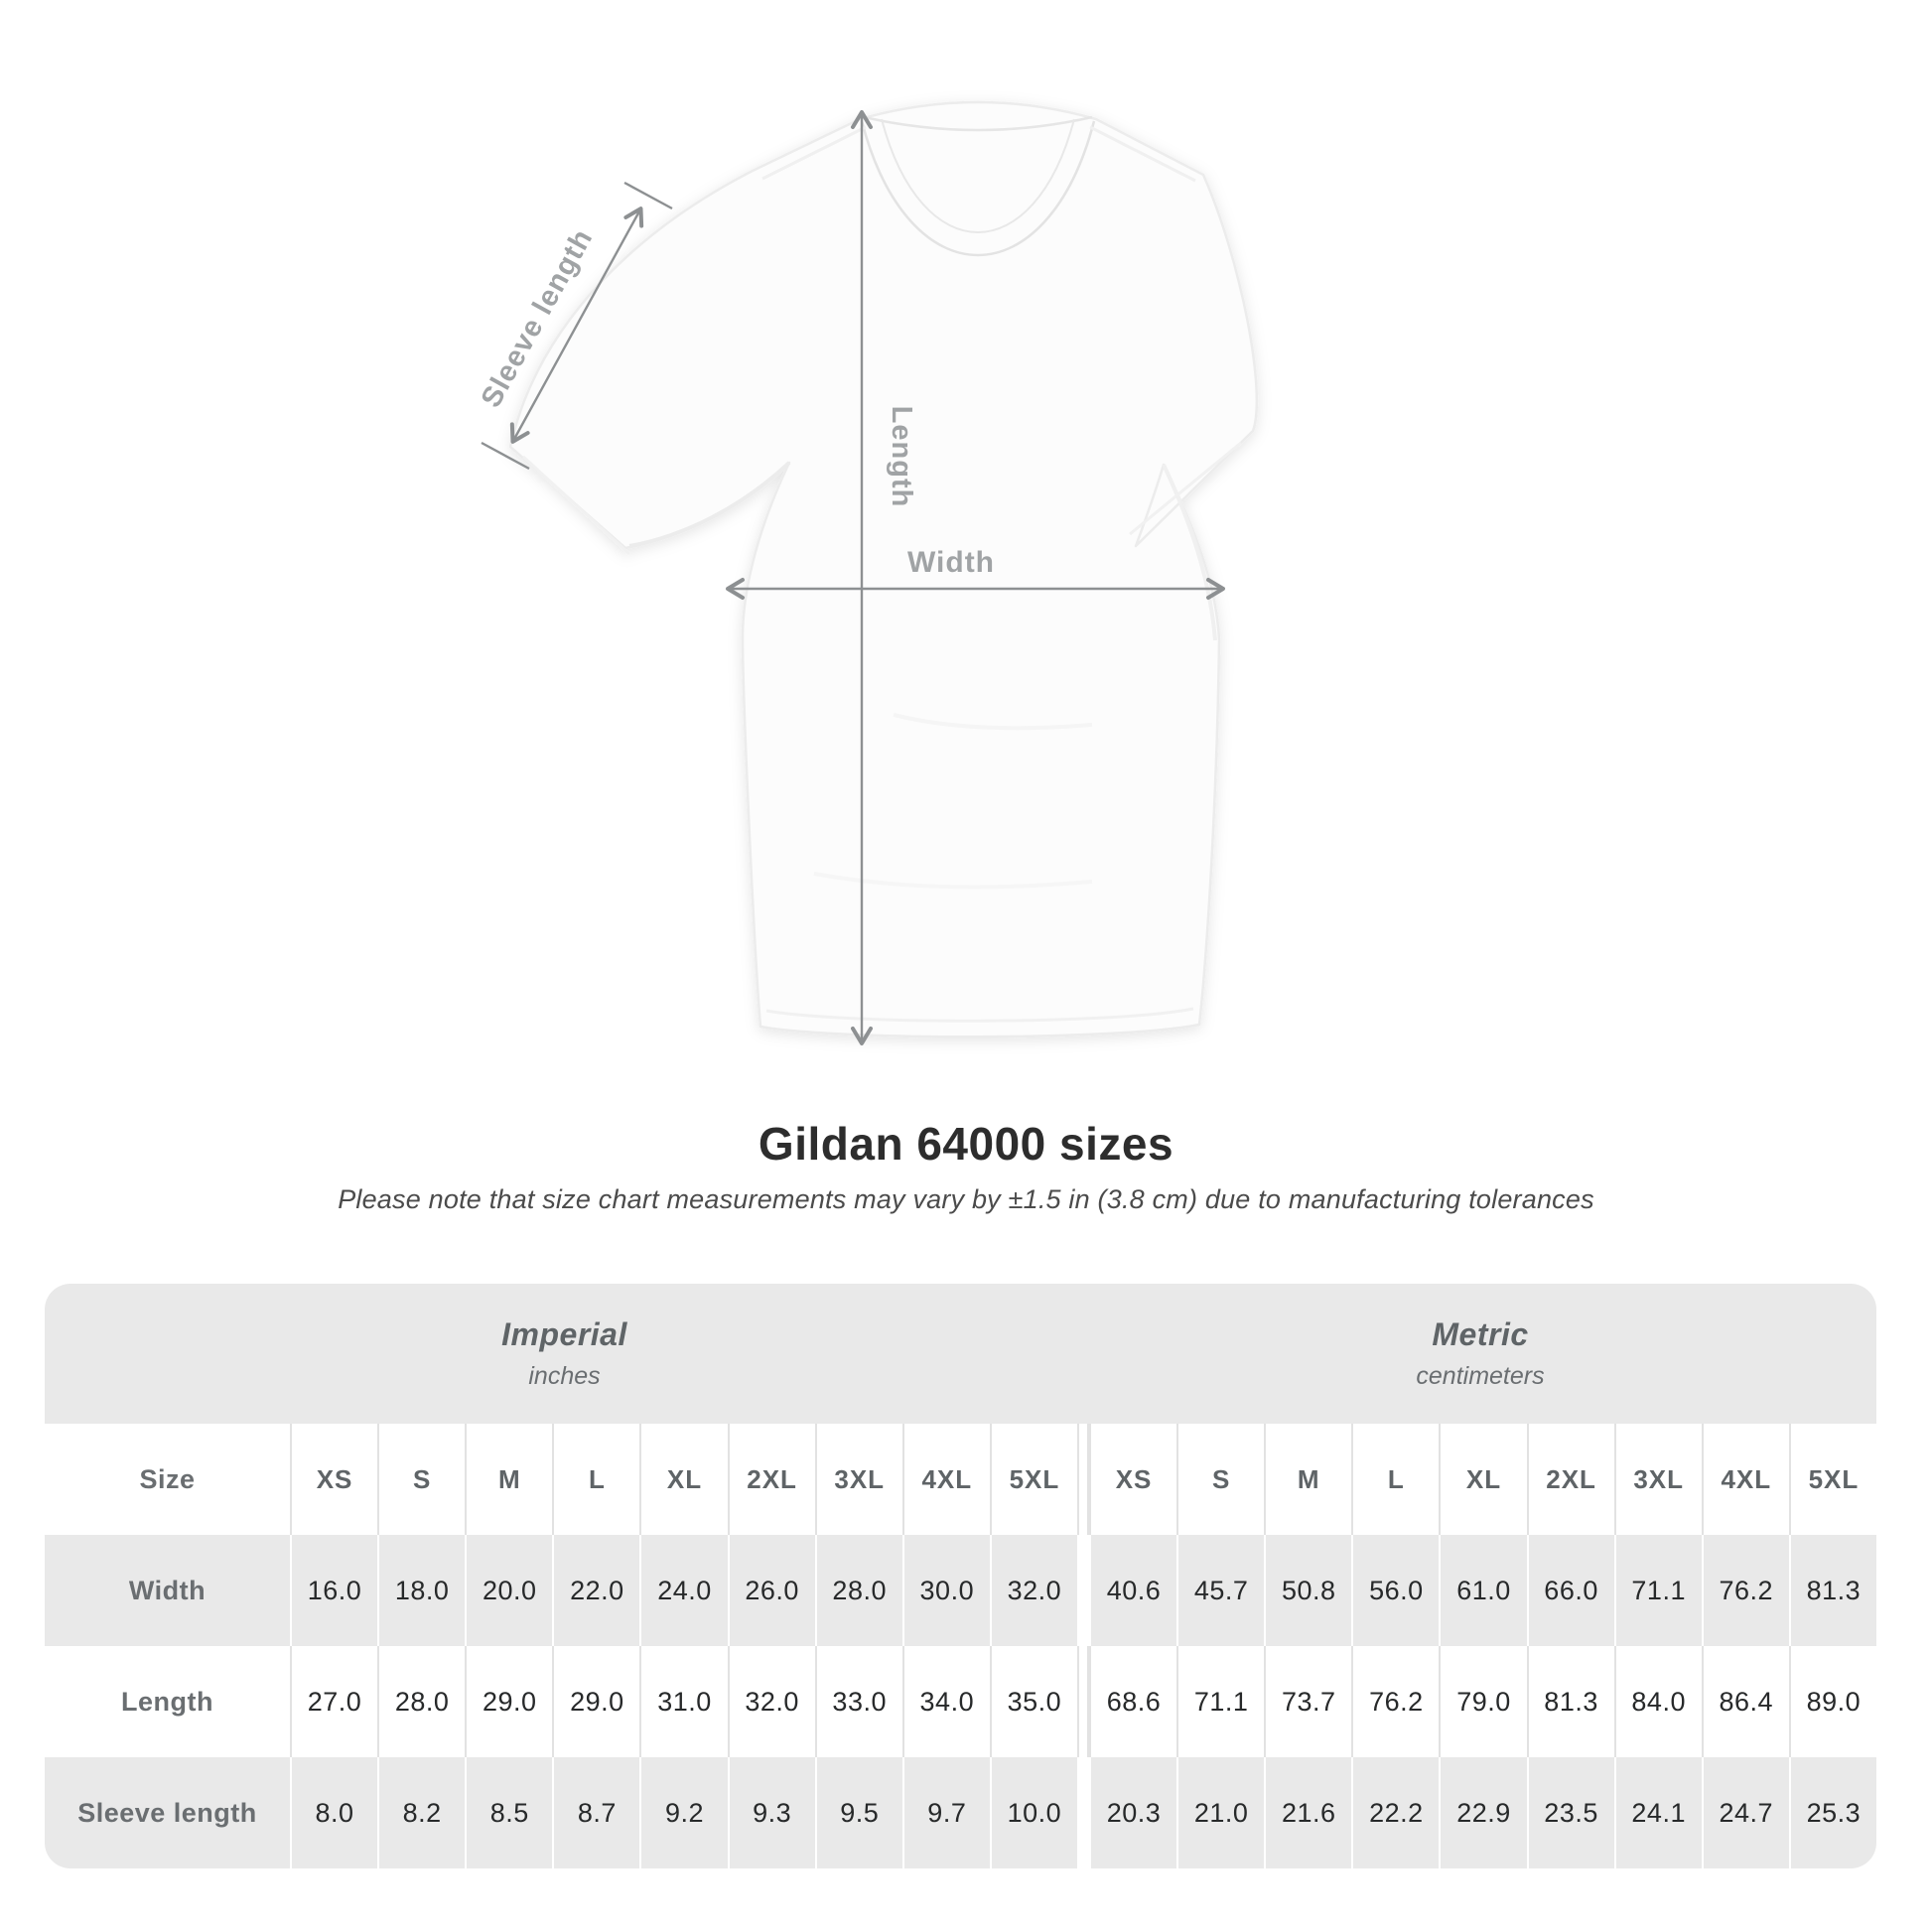 The width and height of the screenshot is (1932, 1932). Describe the element at coordinates (1658, 1701) in the screenshot. I see `value-cell-metric: 84.0` at that location.